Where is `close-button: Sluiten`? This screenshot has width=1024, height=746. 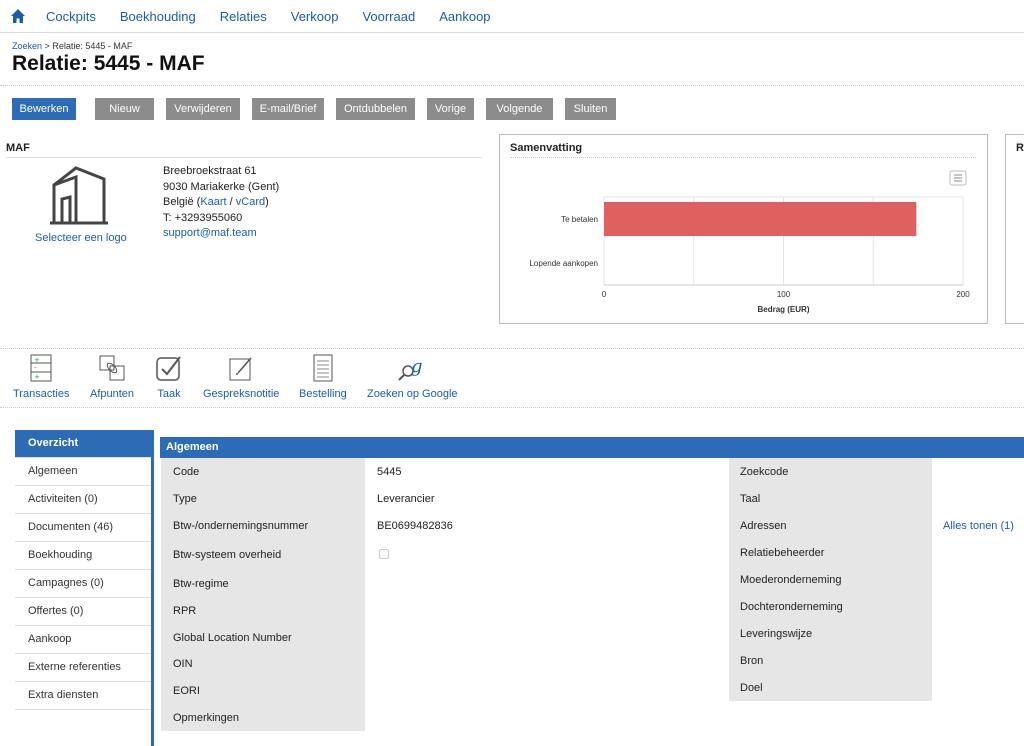 close-button: Sluiten is located at coordinates (590, 109).